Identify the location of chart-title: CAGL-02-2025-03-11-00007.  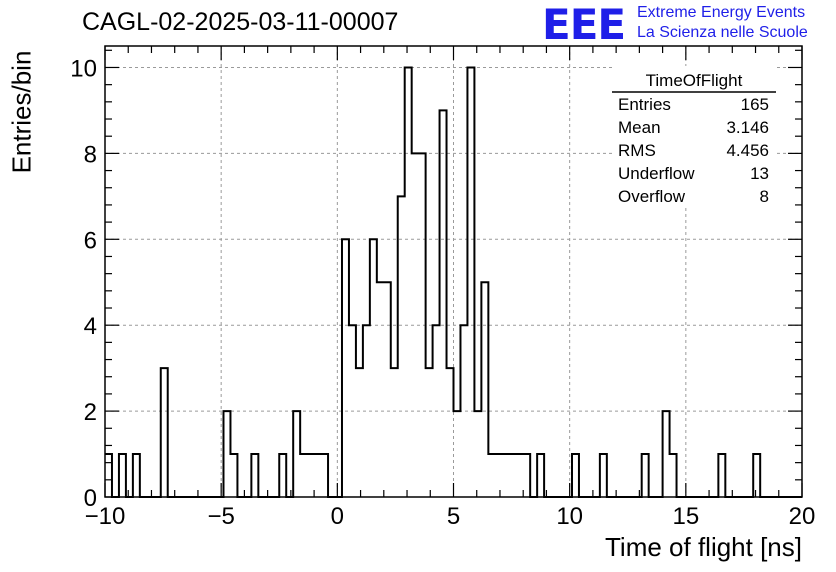
(240, 22).